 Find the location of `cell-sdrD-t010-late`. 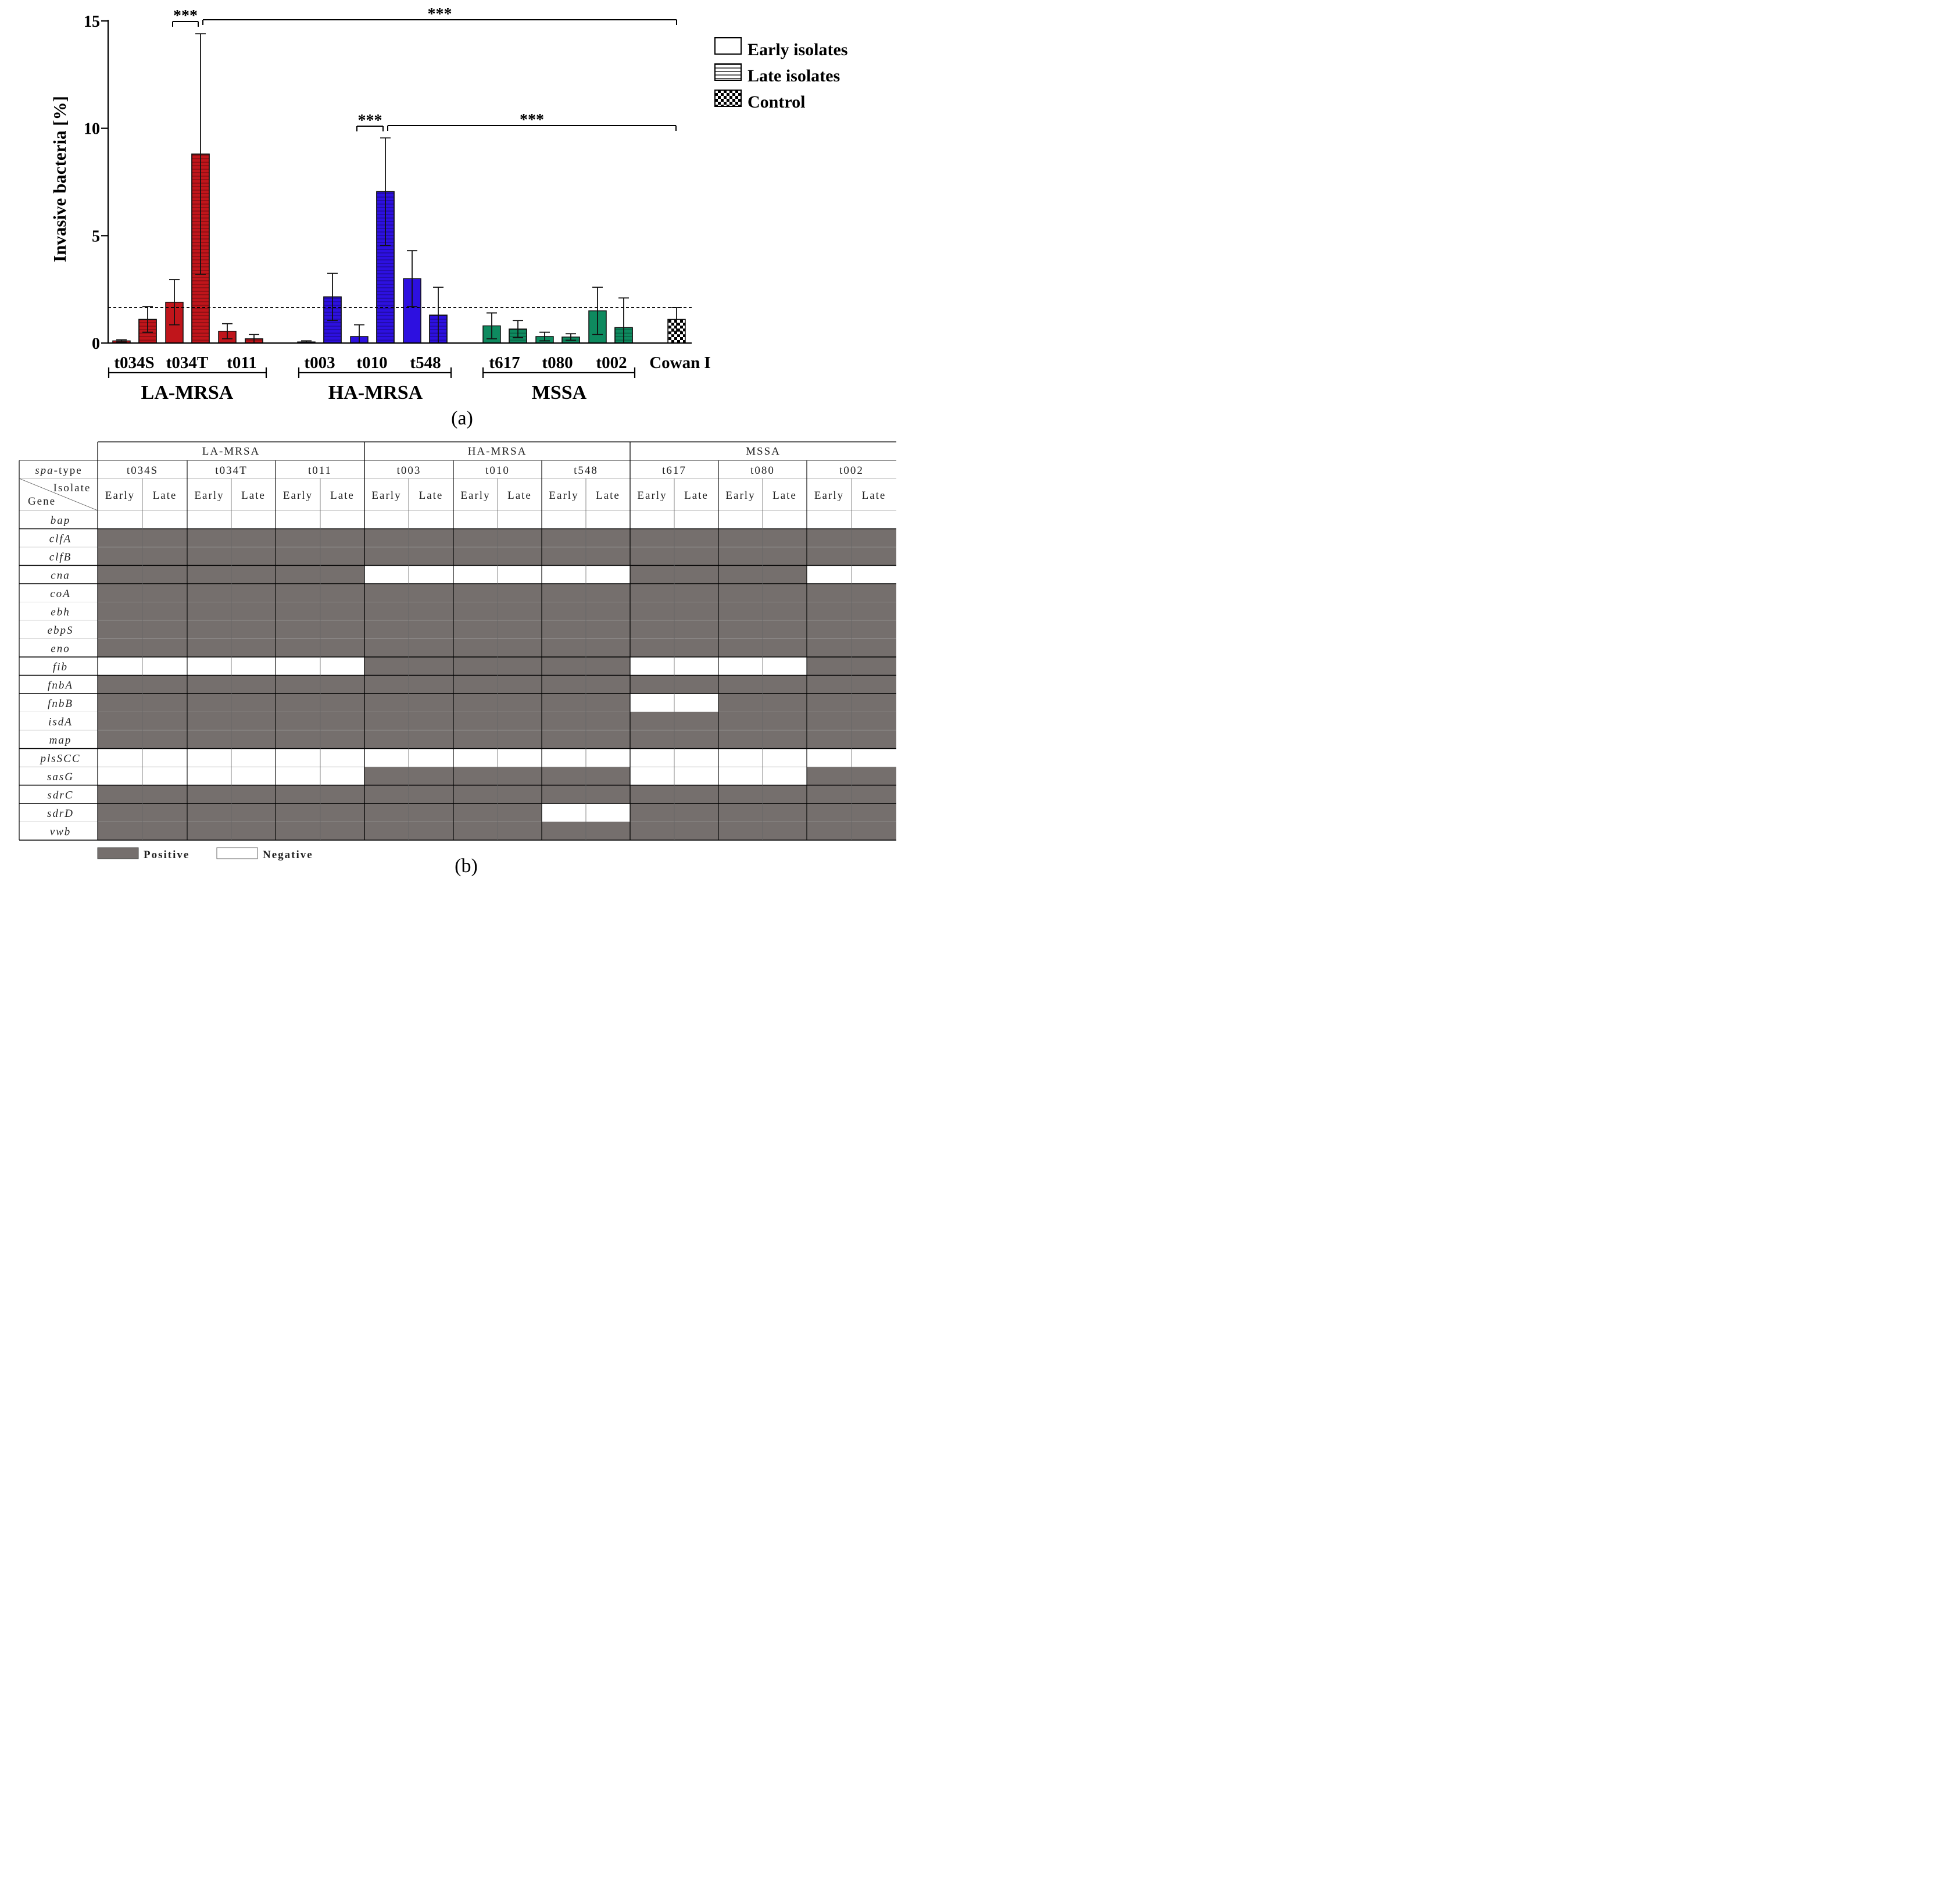

cell-sdrD-t010-late is located at coordinates (520, 813).